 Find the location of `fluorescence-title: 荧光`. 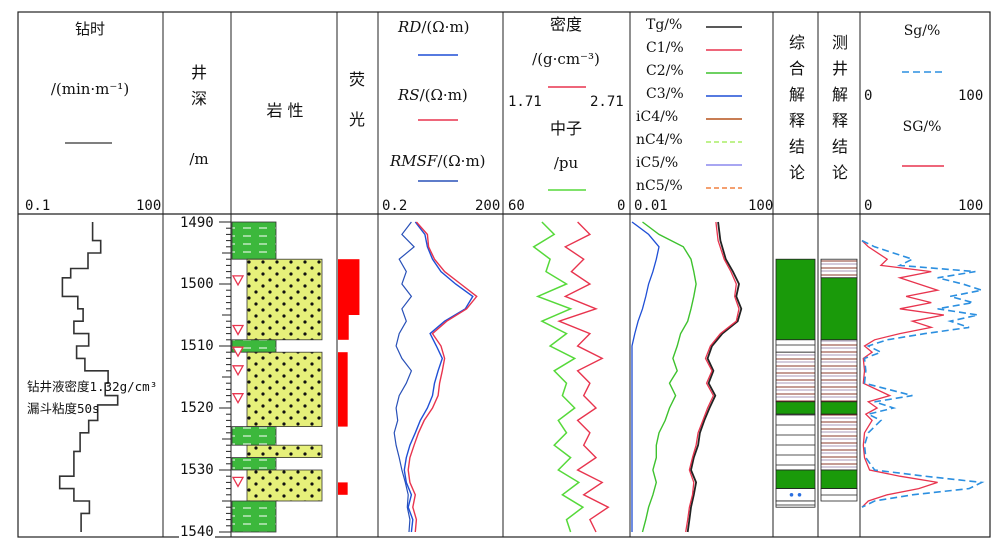

fluorescence-title: 荧光 is located at coordinates (356, 99).